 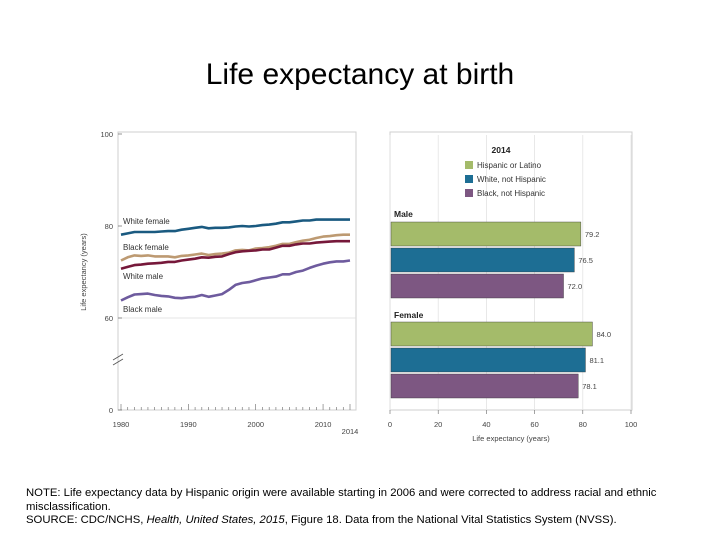 What do you see at coordinates (501, 150) in the screenshot?
I see `bar-chart-title: 2014` at bounding box center [501, 150].